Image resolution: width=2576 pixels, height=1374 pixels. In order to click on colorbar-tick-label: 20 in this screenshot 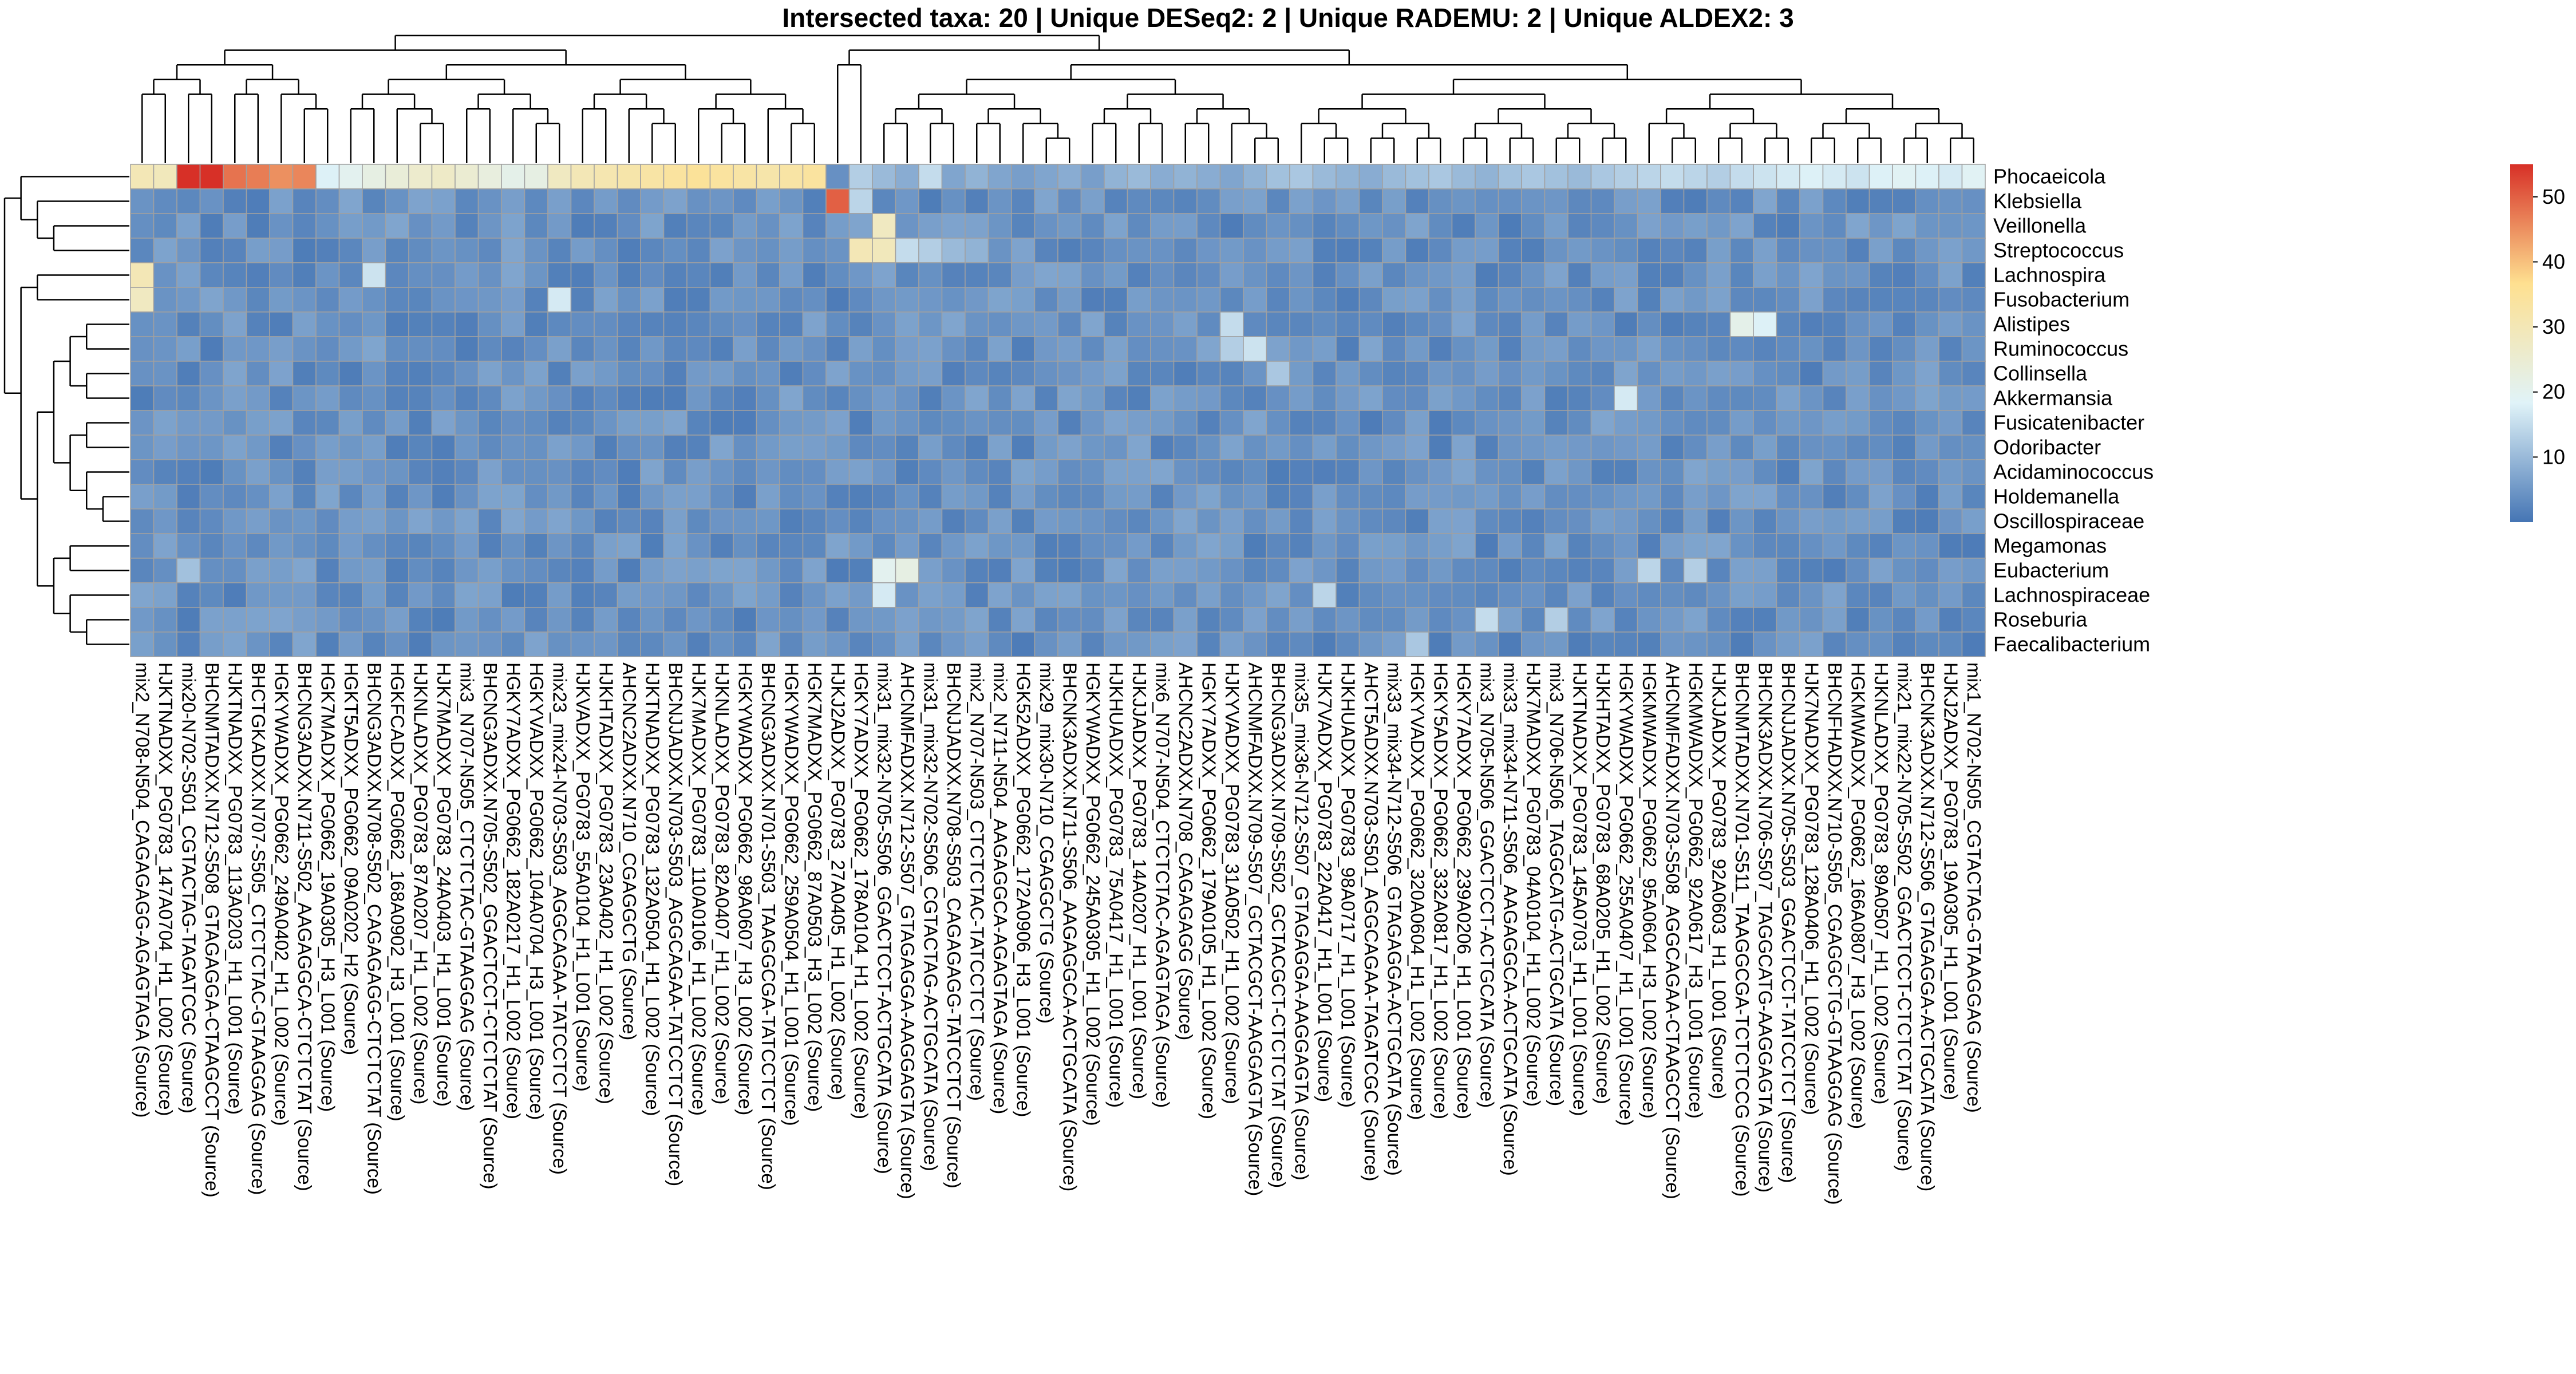, I will do `click(2553, 392)`.